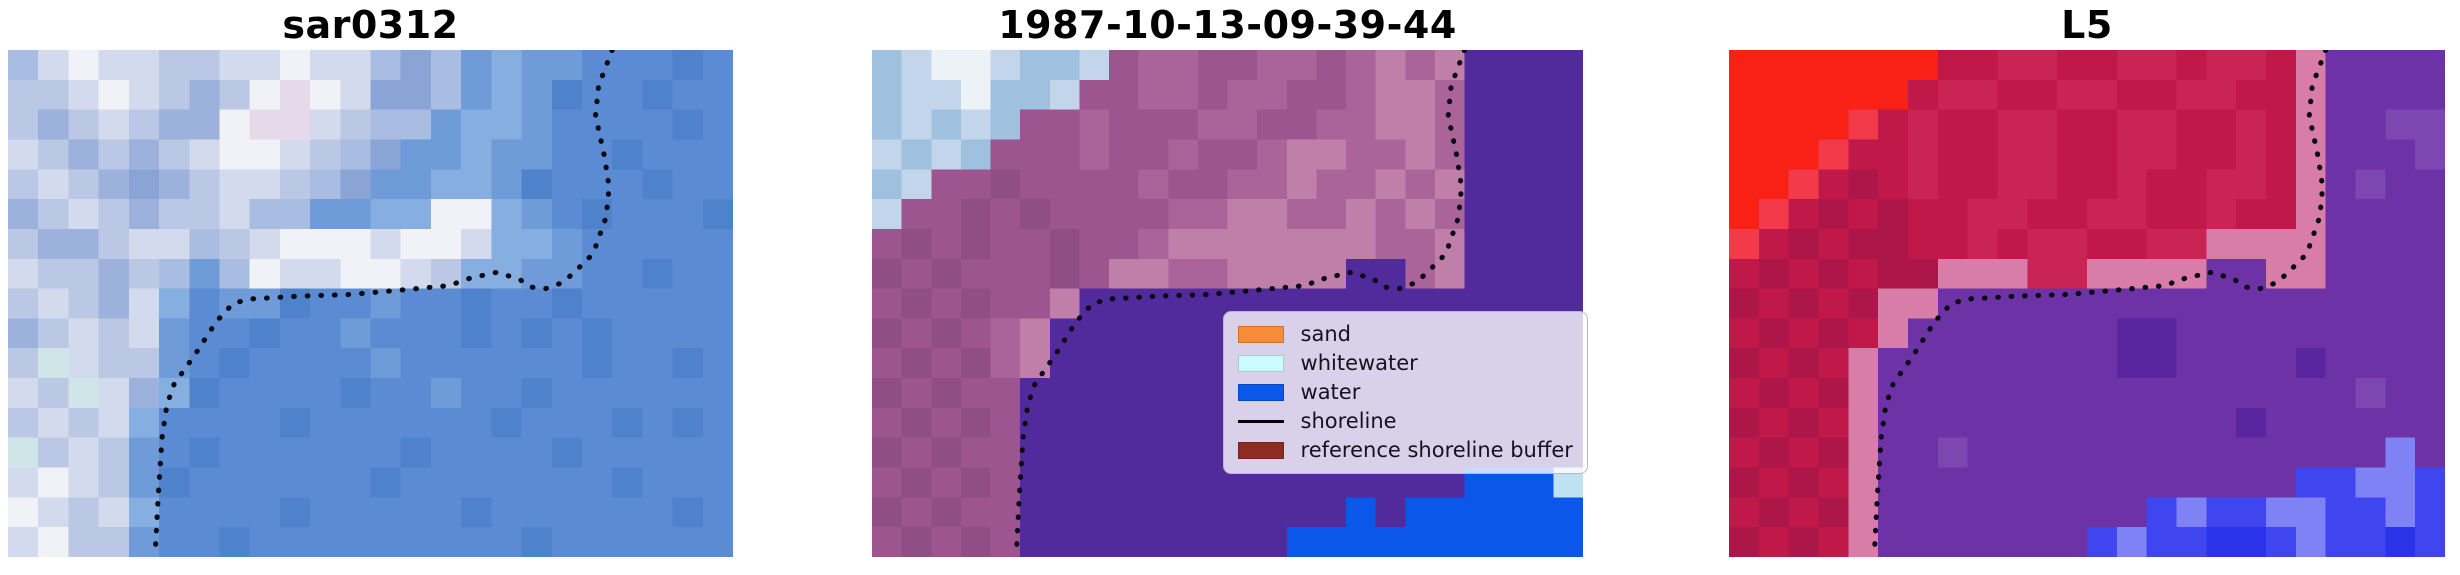 This screenshot has width=2460, height=575. Describe the element at coordinates (1405, 421) in the screenshot. I see `legend-item-shoreline: shoreline` at that location.